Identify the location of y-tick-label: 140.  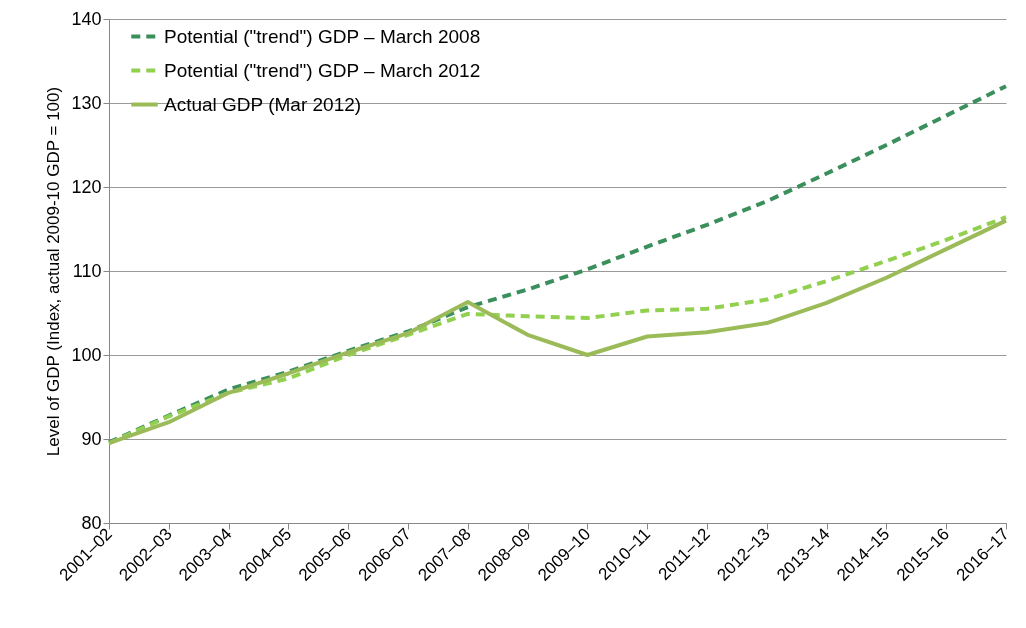
(86, 18).